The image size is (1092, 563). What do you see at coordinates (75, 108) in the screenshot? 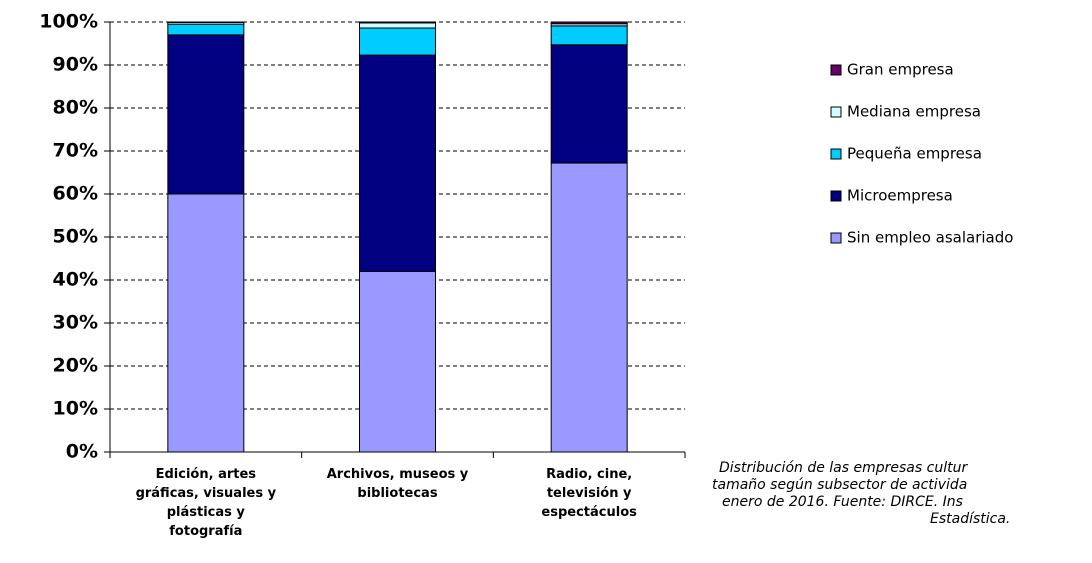
I see `y-tick-label: 80%` at bounding box center [75, 108].